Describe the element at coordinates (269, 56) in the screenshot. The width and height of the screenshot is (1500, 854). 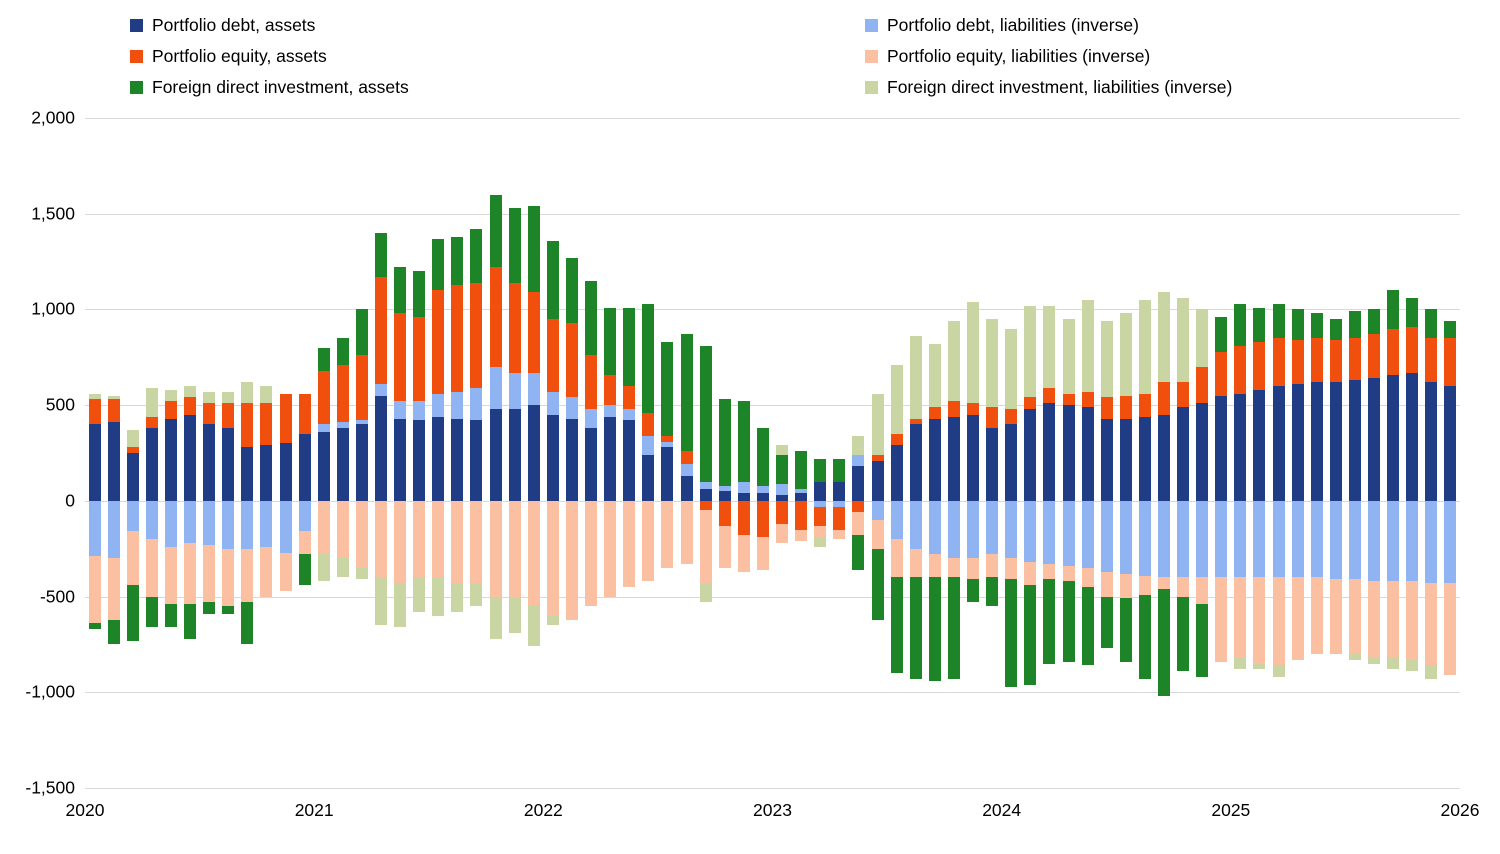
I see `legend-item: Portfolio equity, assets` at that location.